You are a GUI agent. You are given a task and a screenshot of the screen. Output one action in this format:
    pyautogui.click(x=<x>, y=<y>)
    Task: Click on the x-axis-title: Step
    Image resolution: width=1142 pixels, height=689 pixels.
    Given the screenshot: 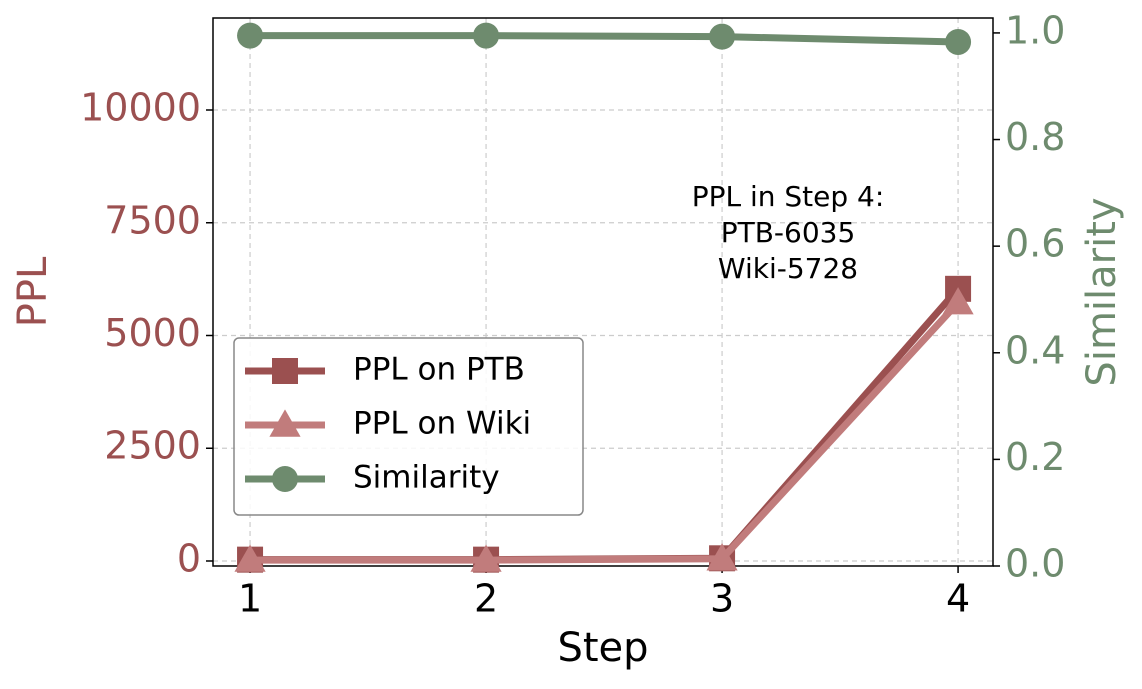 What is the action you would take?
    pyautogui.click(x=602, y=648)
    